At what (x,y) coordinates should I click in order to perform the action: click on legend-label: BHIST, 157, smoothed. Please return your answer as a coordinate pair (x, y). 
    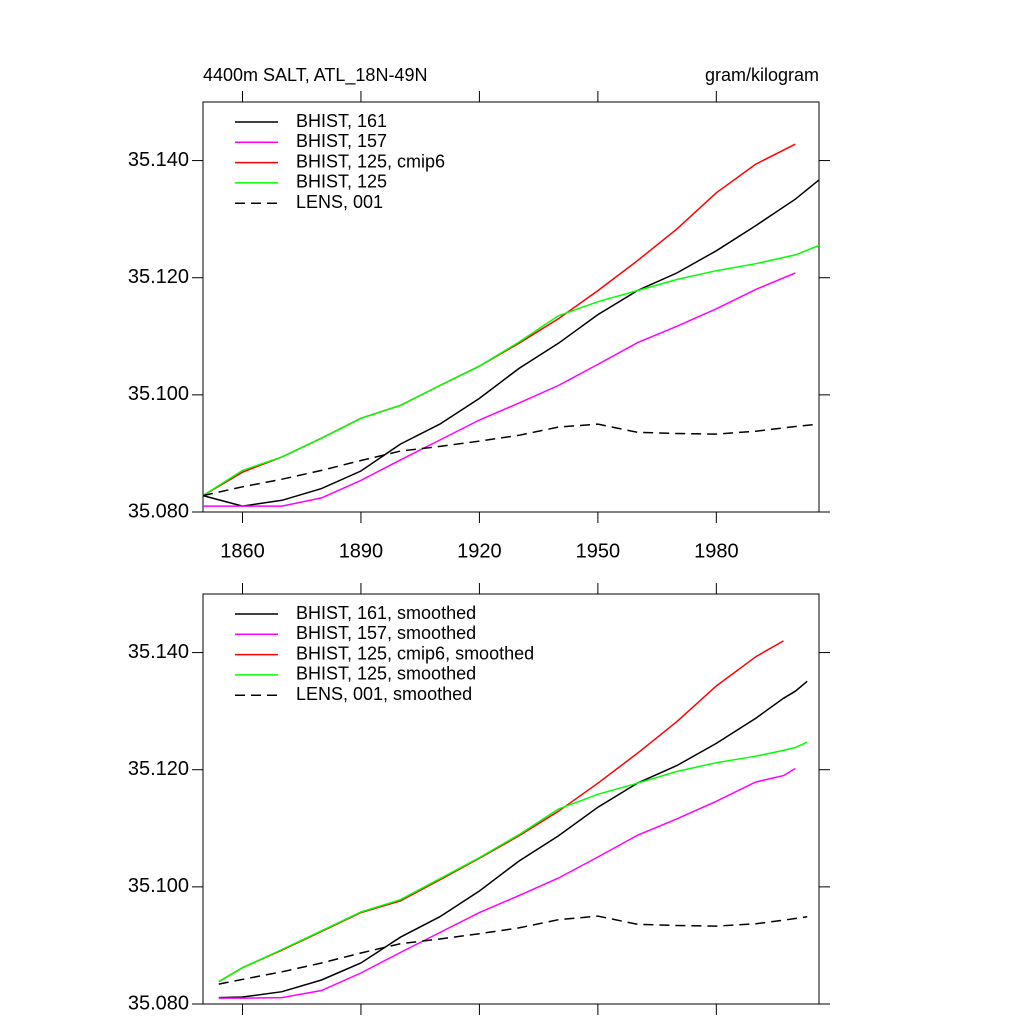
    Looking at the image, I should click on (386, 633).